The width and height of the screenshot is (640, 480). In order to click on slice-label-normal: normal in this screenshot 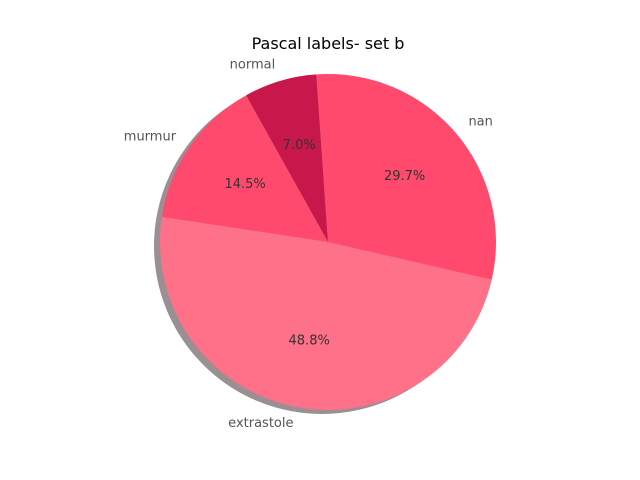, I will do `click(253, 64)`.